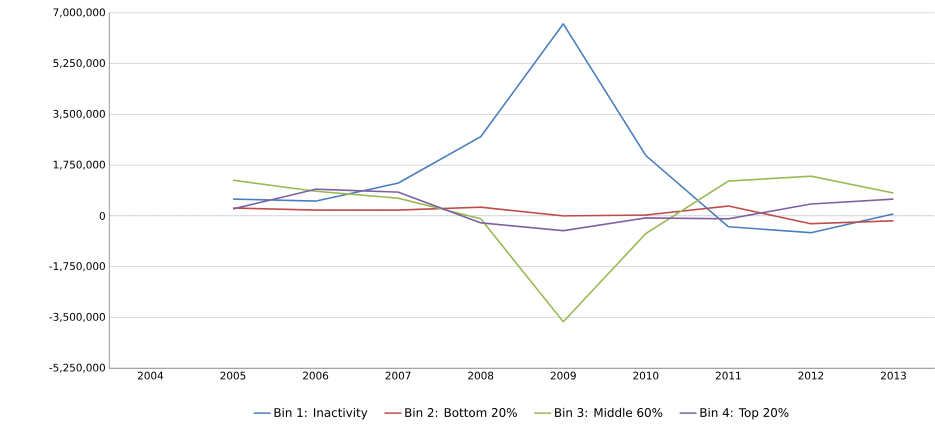 The width and height of the screenshot is (935, 424). I want to click on x-tick-label: 2013, so click(893, 376).